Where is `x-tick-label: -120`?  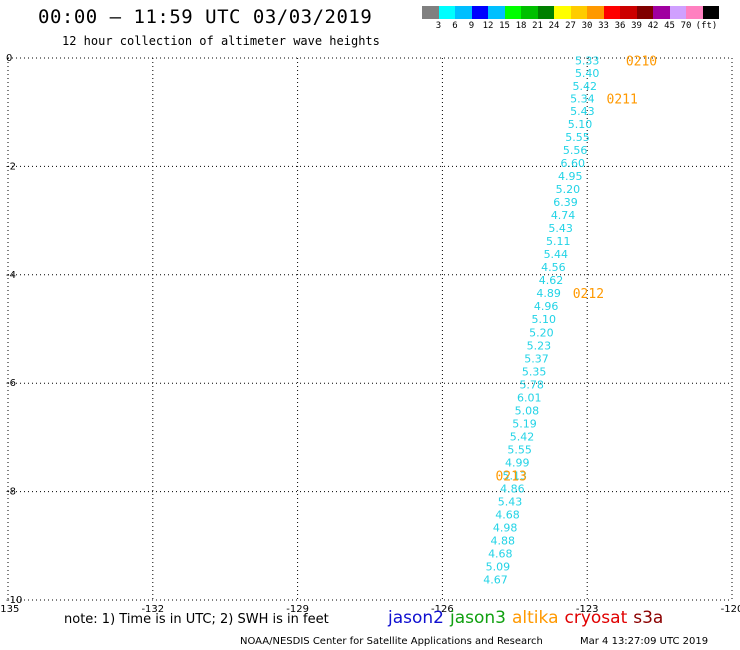
x-tick-label: -120 is located at coordinates (730, 609).